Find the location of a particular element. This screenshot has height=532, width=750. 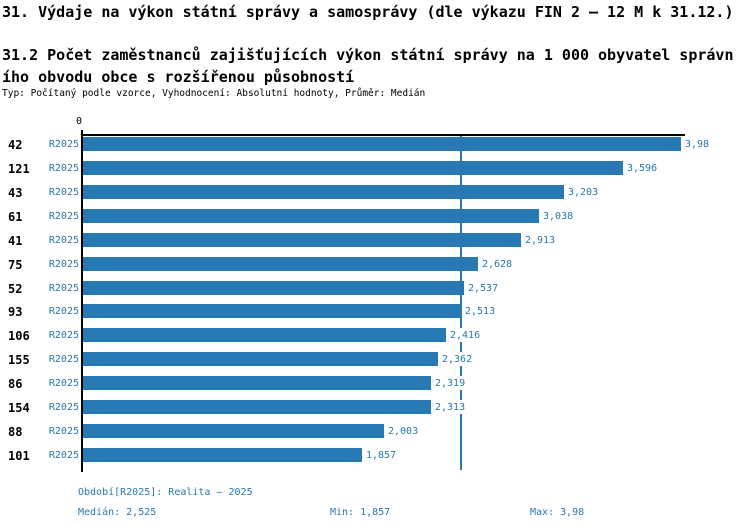

value-label: 2,537 is located at coordinates (483, 288).